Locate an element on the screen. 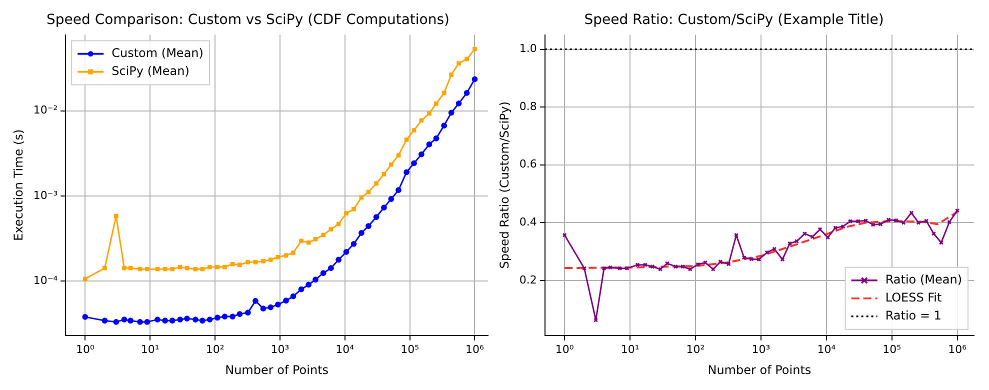 This screenshot has height=390, width=989. y-tick-label: 0.2 is located at coordinates (528, 279).